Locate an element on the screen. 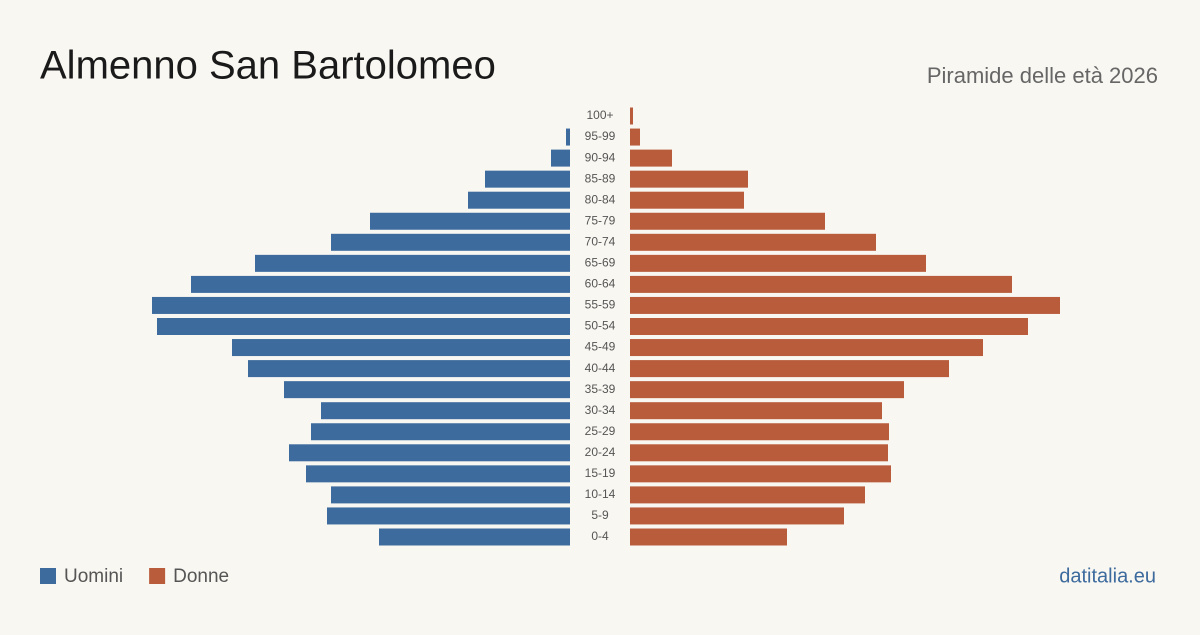 The height and width of the screenshot is (635, 1200). age-label: 40-44 is located at coordinates (600, 368).